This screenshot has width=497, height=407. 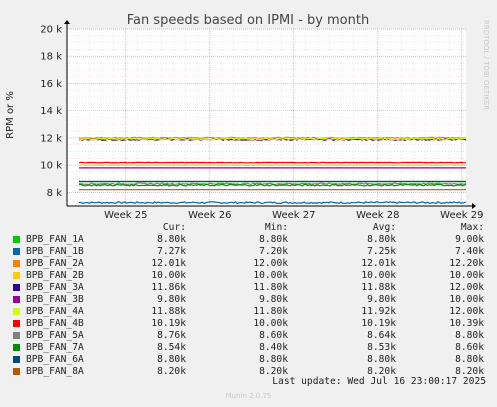 What do you see at coordinates (378, 311) in the screenshot?
I see `legend-avg-value: 11.92k` at bounding box center [378, 311].